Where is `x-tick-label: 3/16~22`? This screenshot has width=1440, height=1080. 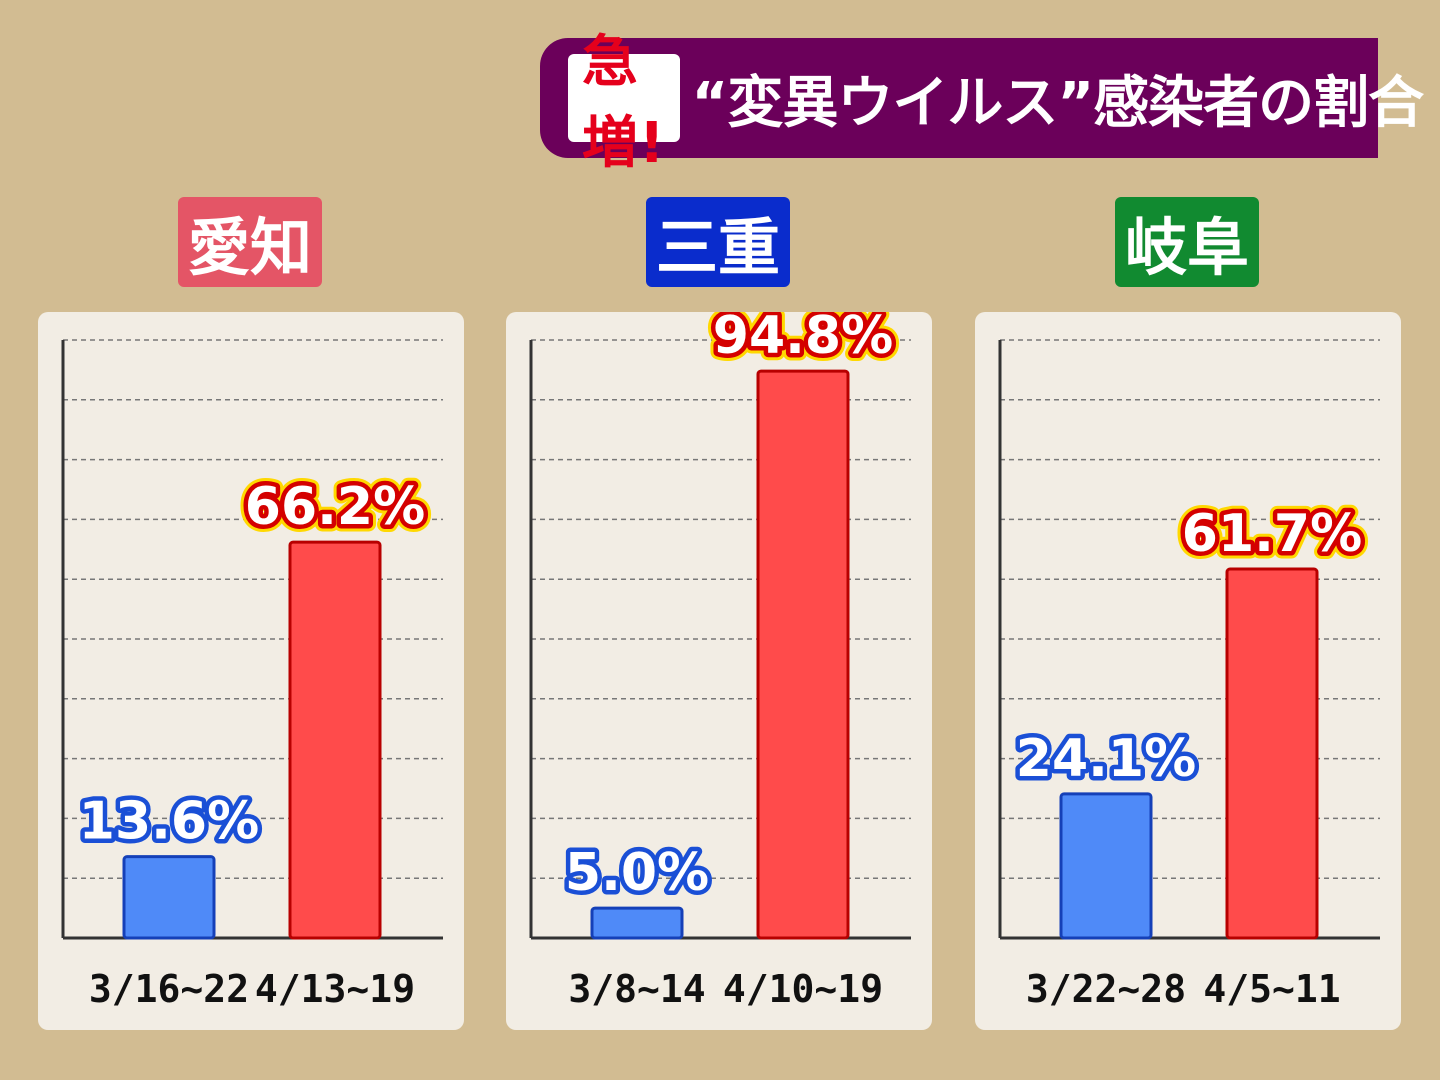
x-tick-label: 3/16~22 is located at coordinates (169, 989).